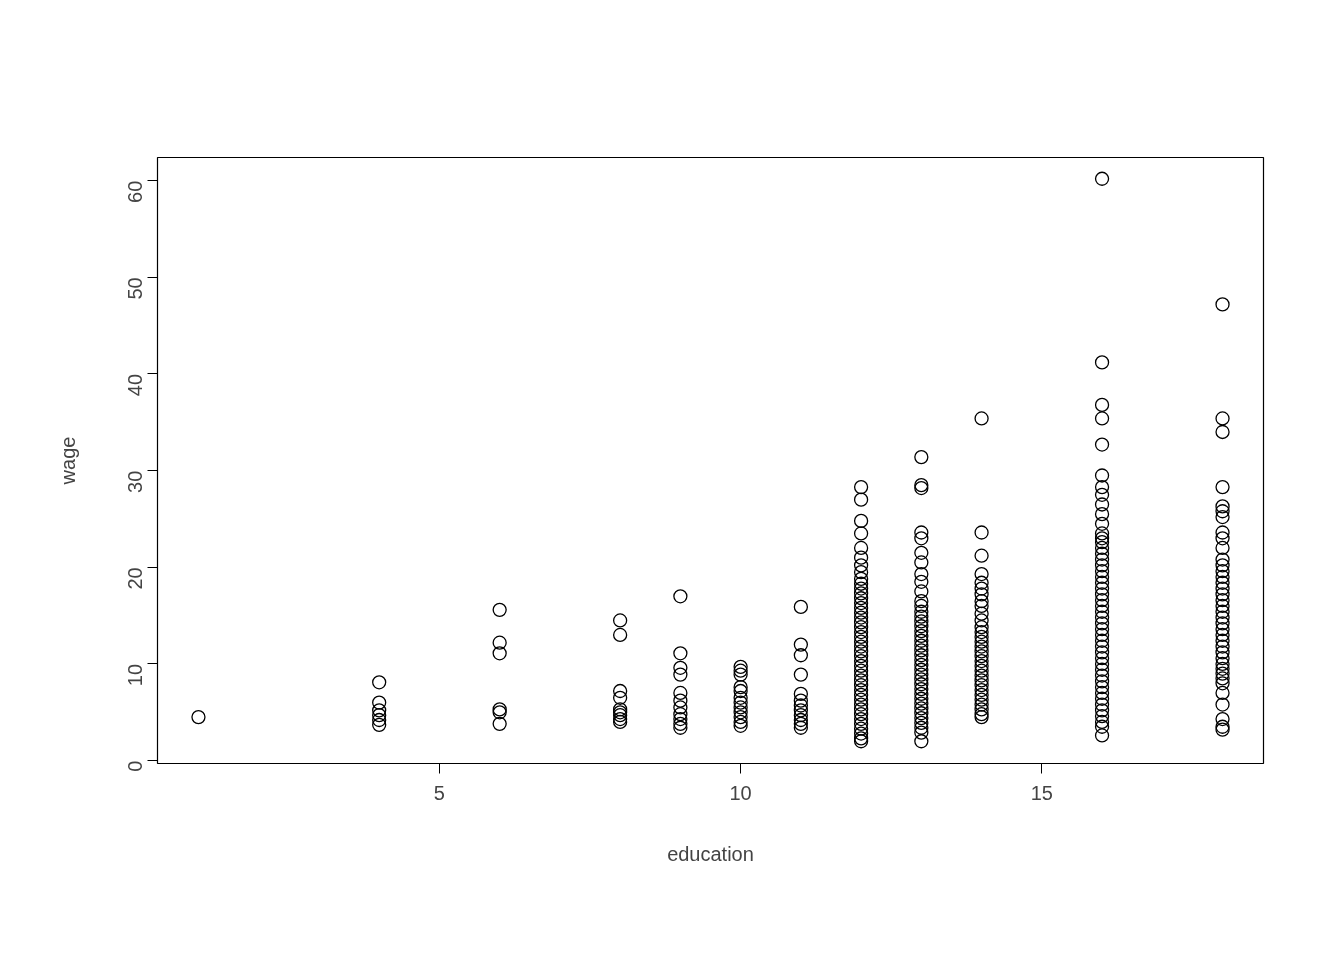 The height and width of the screenshot is (960, 1344). What do you see at coordinates (710, 853) in the screenshot?
I see `x-axis-title: education` at bounding box center [710, 853].